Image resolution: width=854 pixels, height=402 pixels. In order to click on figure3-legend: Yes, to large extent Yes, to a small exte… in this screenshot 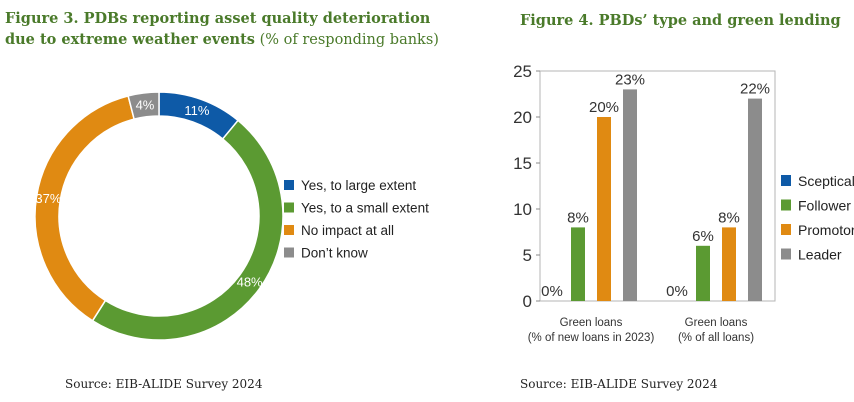, I will do `click(356, 219)`.